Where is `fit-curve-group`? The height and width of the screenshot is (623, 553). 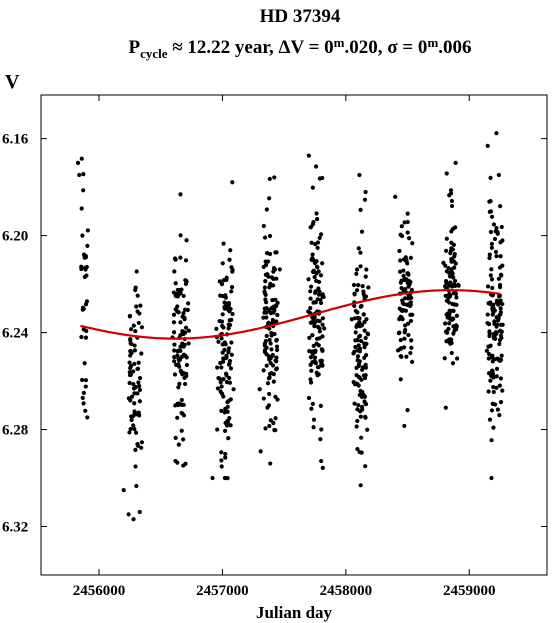 fit-curve-group is located at coordinates (290, 314).